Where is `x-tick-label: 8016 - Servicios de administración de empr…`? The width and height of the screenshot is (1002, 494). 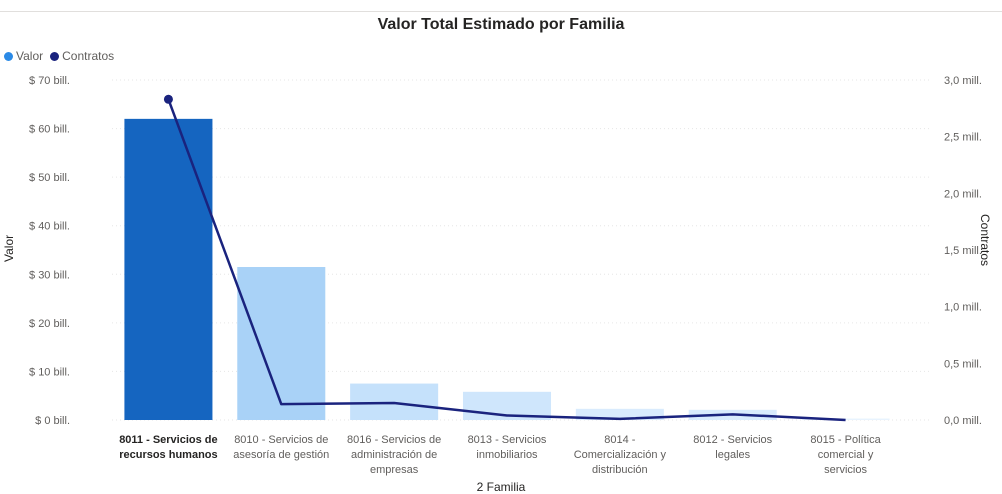
x-tick-label: 8016 - Servicios de administración de empr… is located at coordinates (394, 455).